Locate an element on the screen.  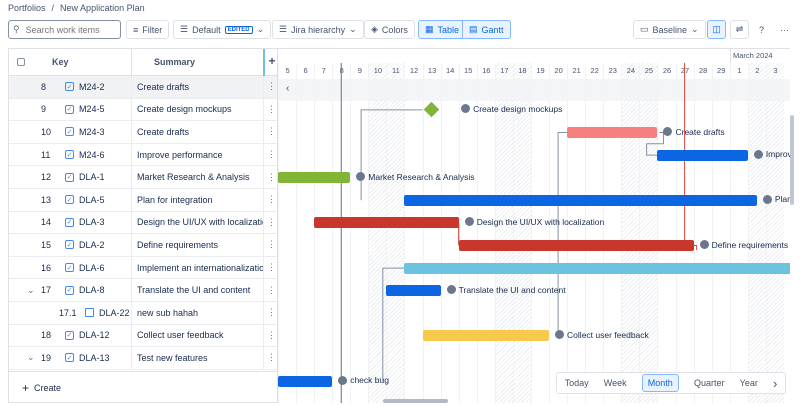
zoom-year-button: Year is located at coordinates (748, 383).